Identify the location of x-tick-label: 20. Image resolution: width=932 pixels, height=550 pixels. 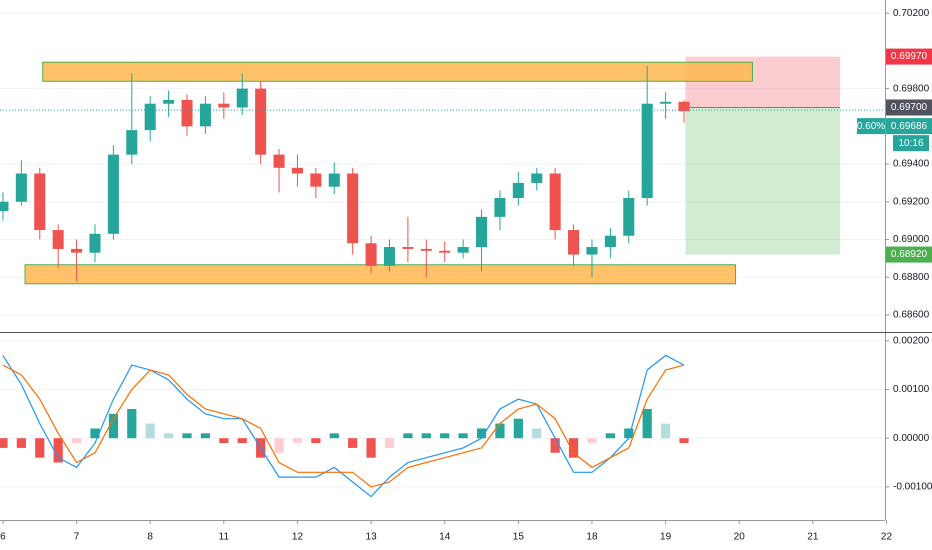
(740, 537).